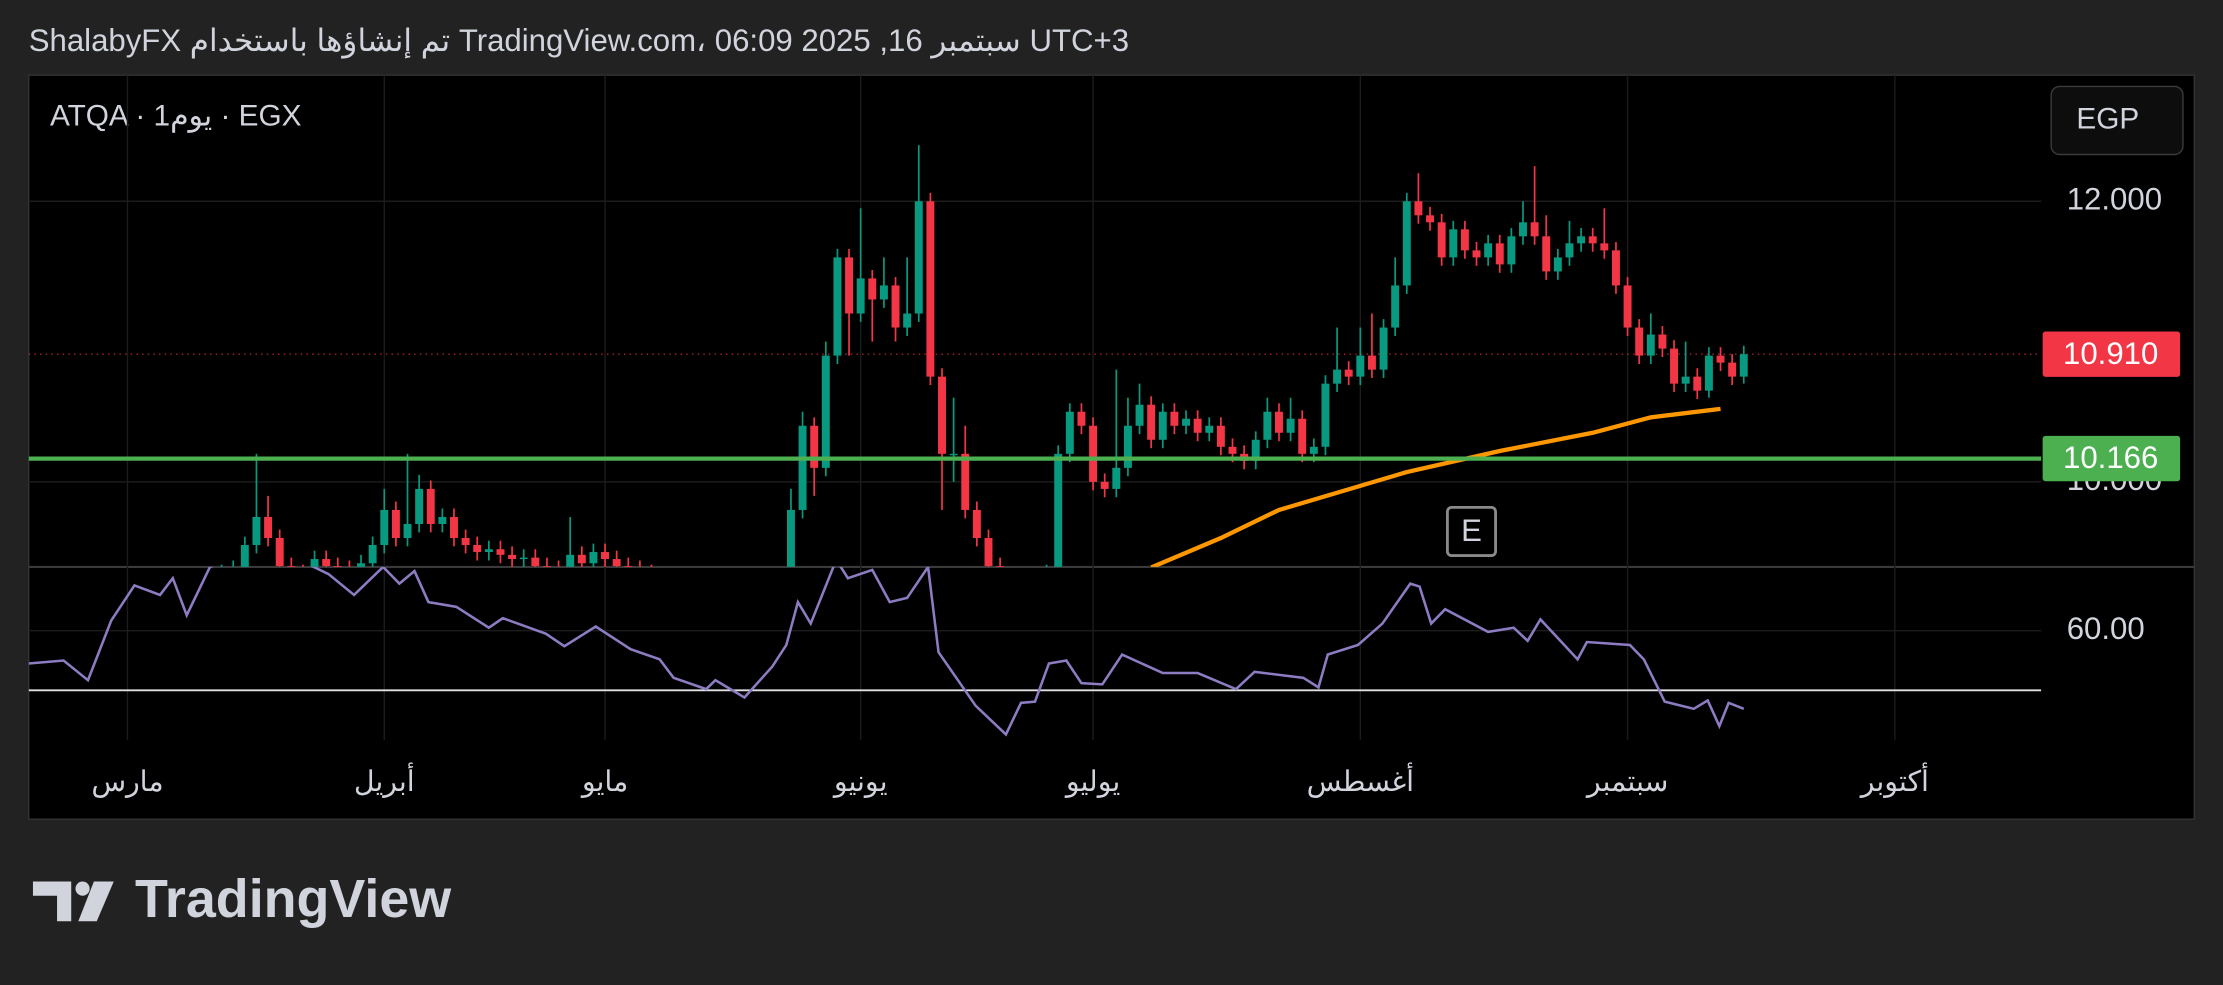 The height and width of the screenshot is (985, 2223). Describe the element at coordinates (860, 782) in the screenshot. I see `x-tick-label: يونيو` at that location.